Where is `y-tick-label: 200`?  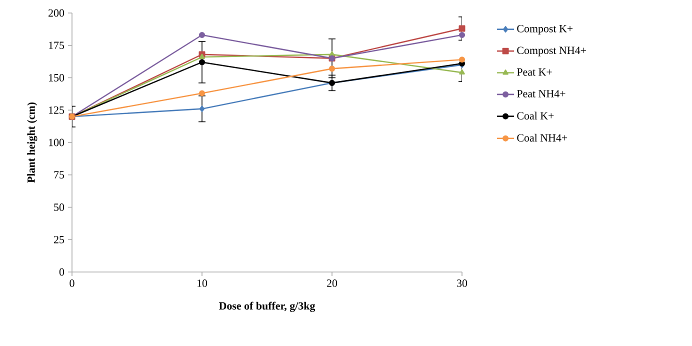
y-tick-label: 200 is located at coordinates (56, 13).